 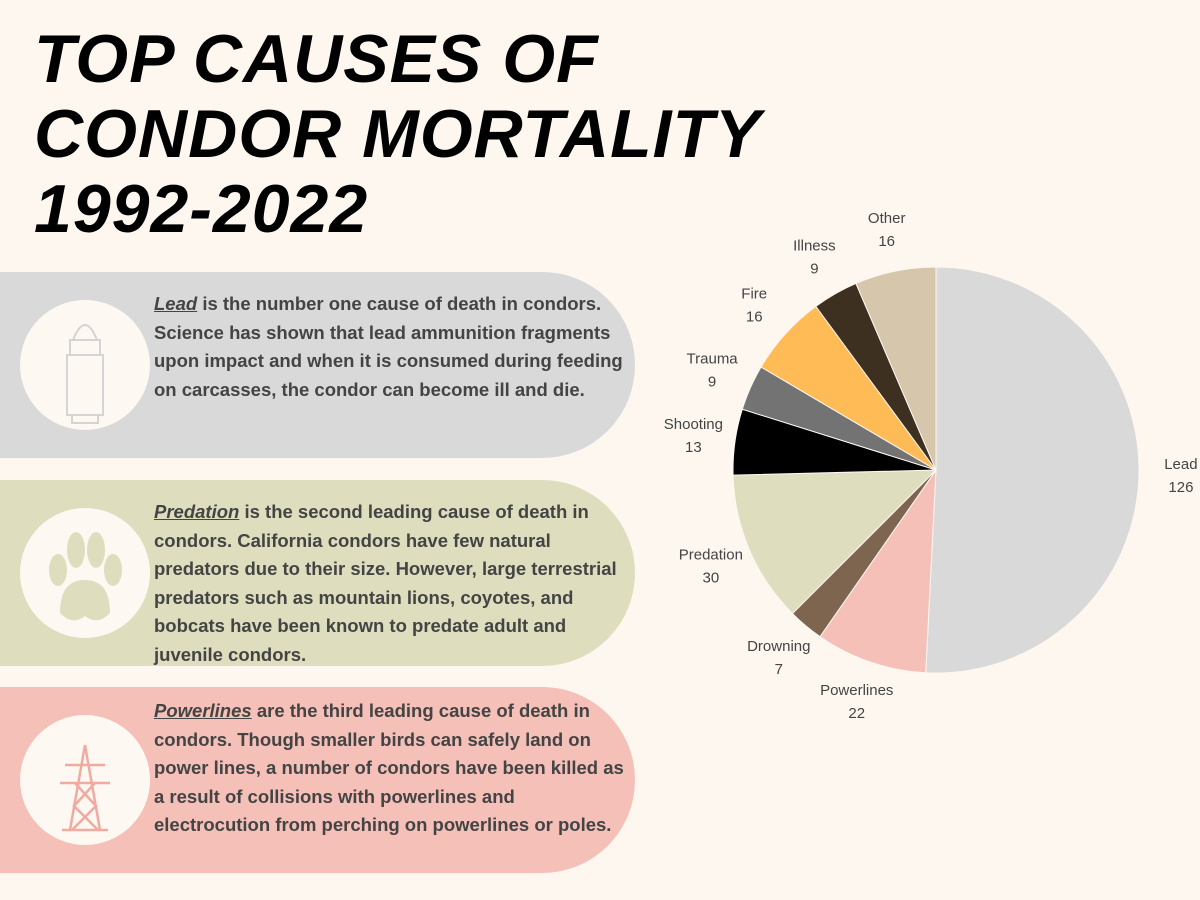 I want to click on bullet-icon, so click(x=85, y=374).